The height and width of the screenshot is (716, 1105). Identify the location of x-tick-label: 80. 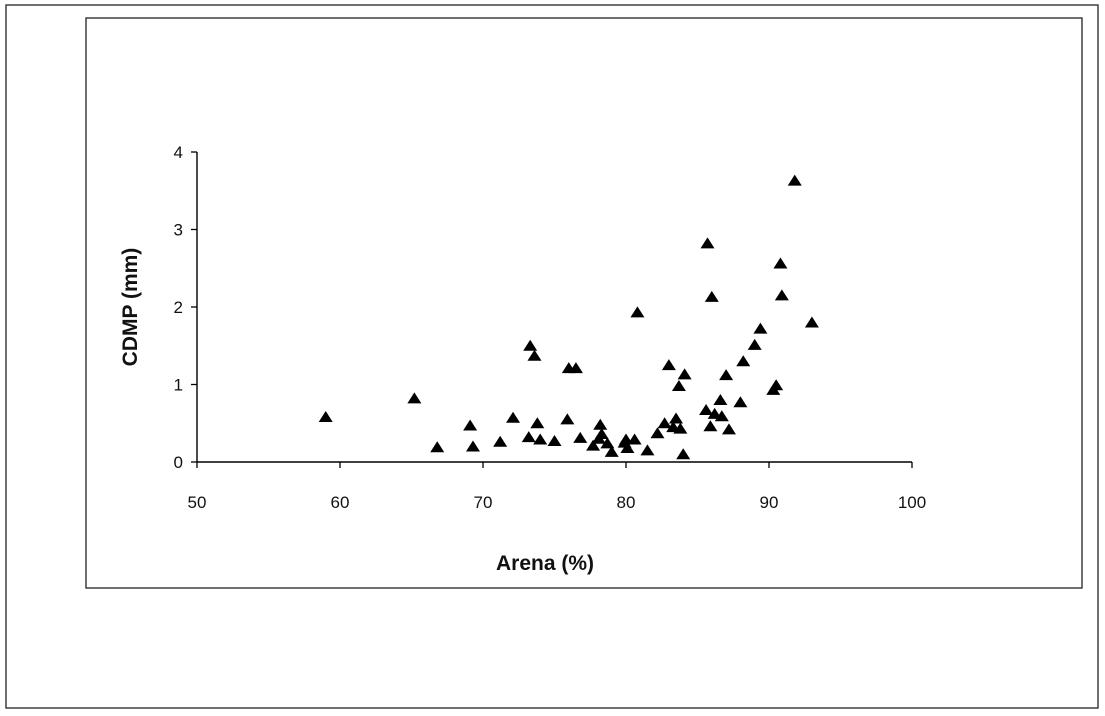
(626, 502).